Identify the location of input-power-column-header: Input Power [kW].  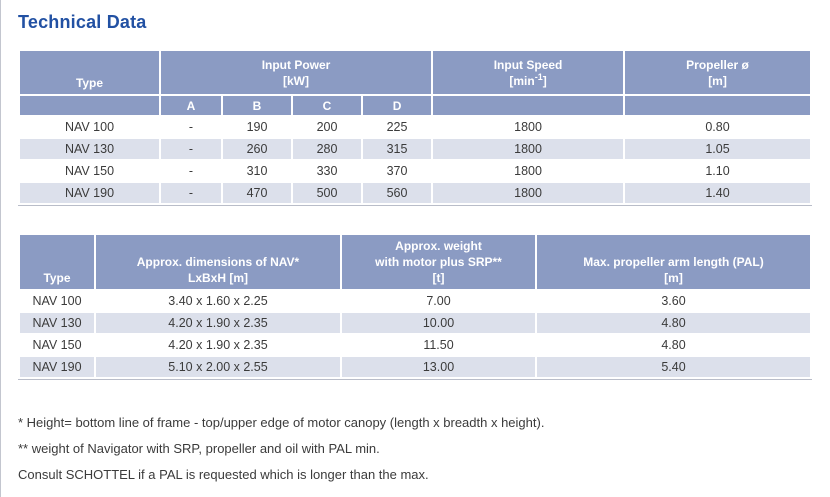
(296, 72).